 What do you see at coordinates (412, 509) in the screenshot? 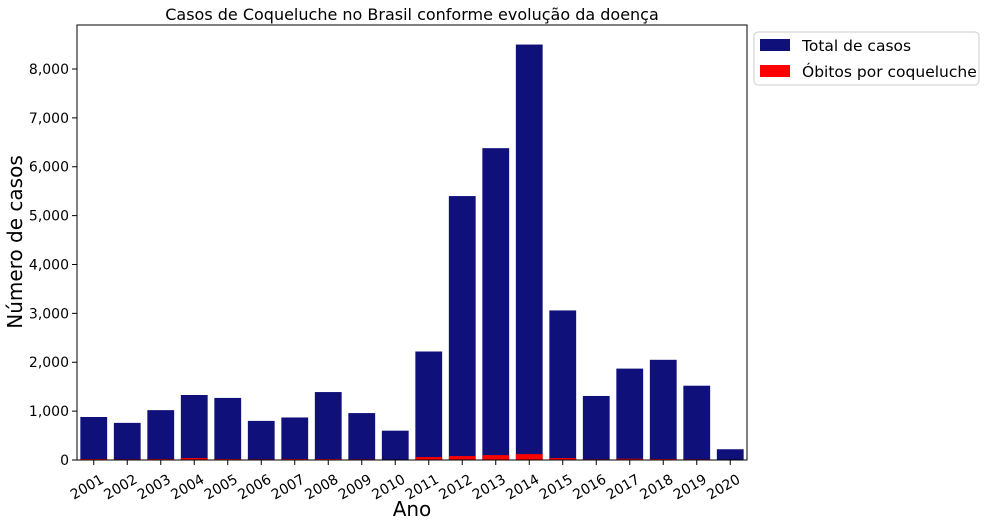
I see `x-axis-label: Ano` at bounding box center [412, 509].